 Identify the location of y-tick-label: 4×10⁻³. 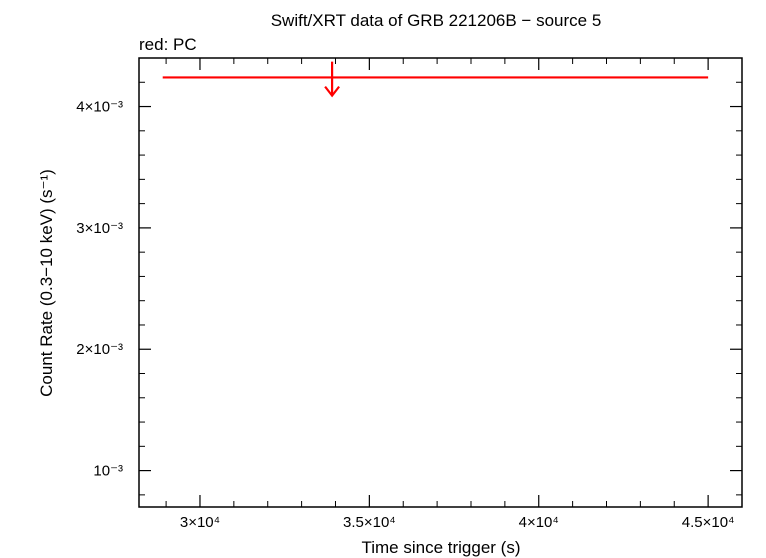
(99, 107).